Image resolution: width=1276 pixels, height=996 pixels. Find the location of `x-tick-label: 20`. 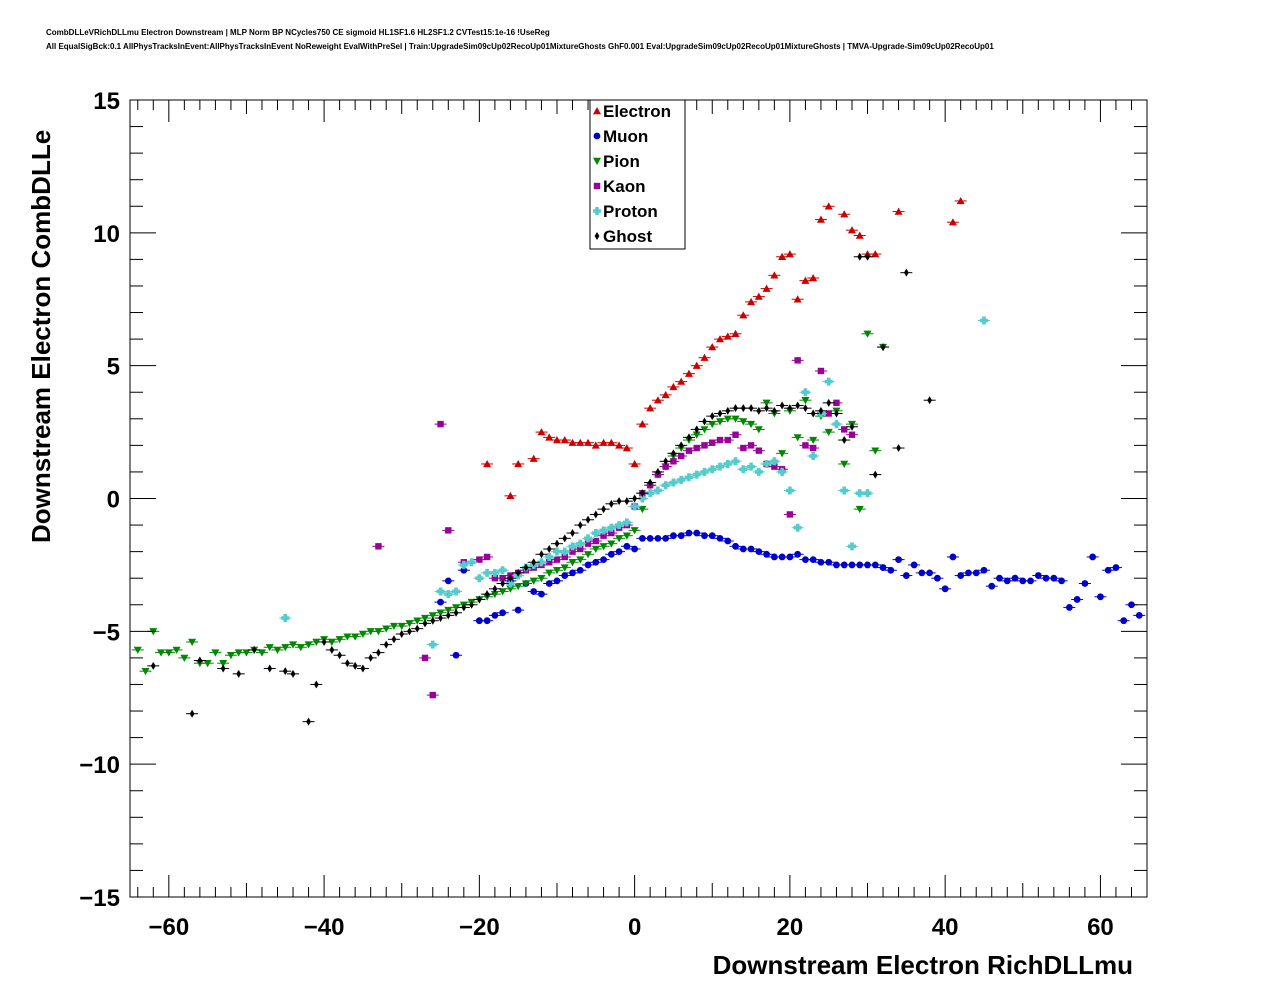

x-tick-label: 20 is located at coordinates (790, 927).